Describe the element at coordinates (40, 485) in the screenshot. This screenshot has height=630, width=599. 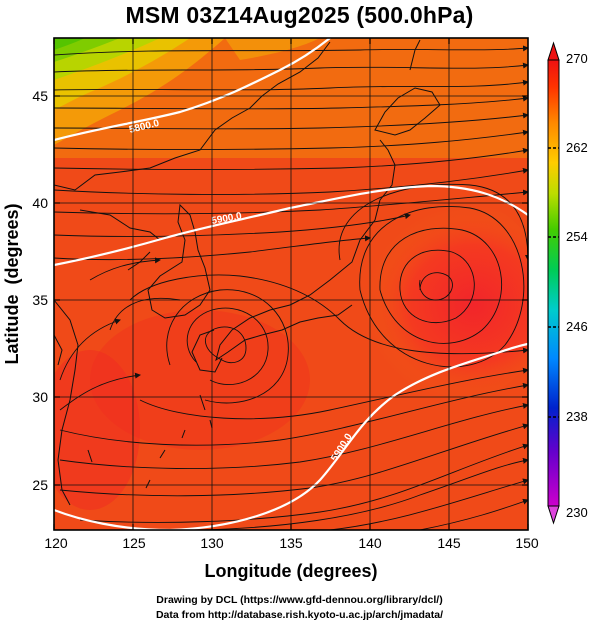
I see `y-tick-label: 25` at that location.